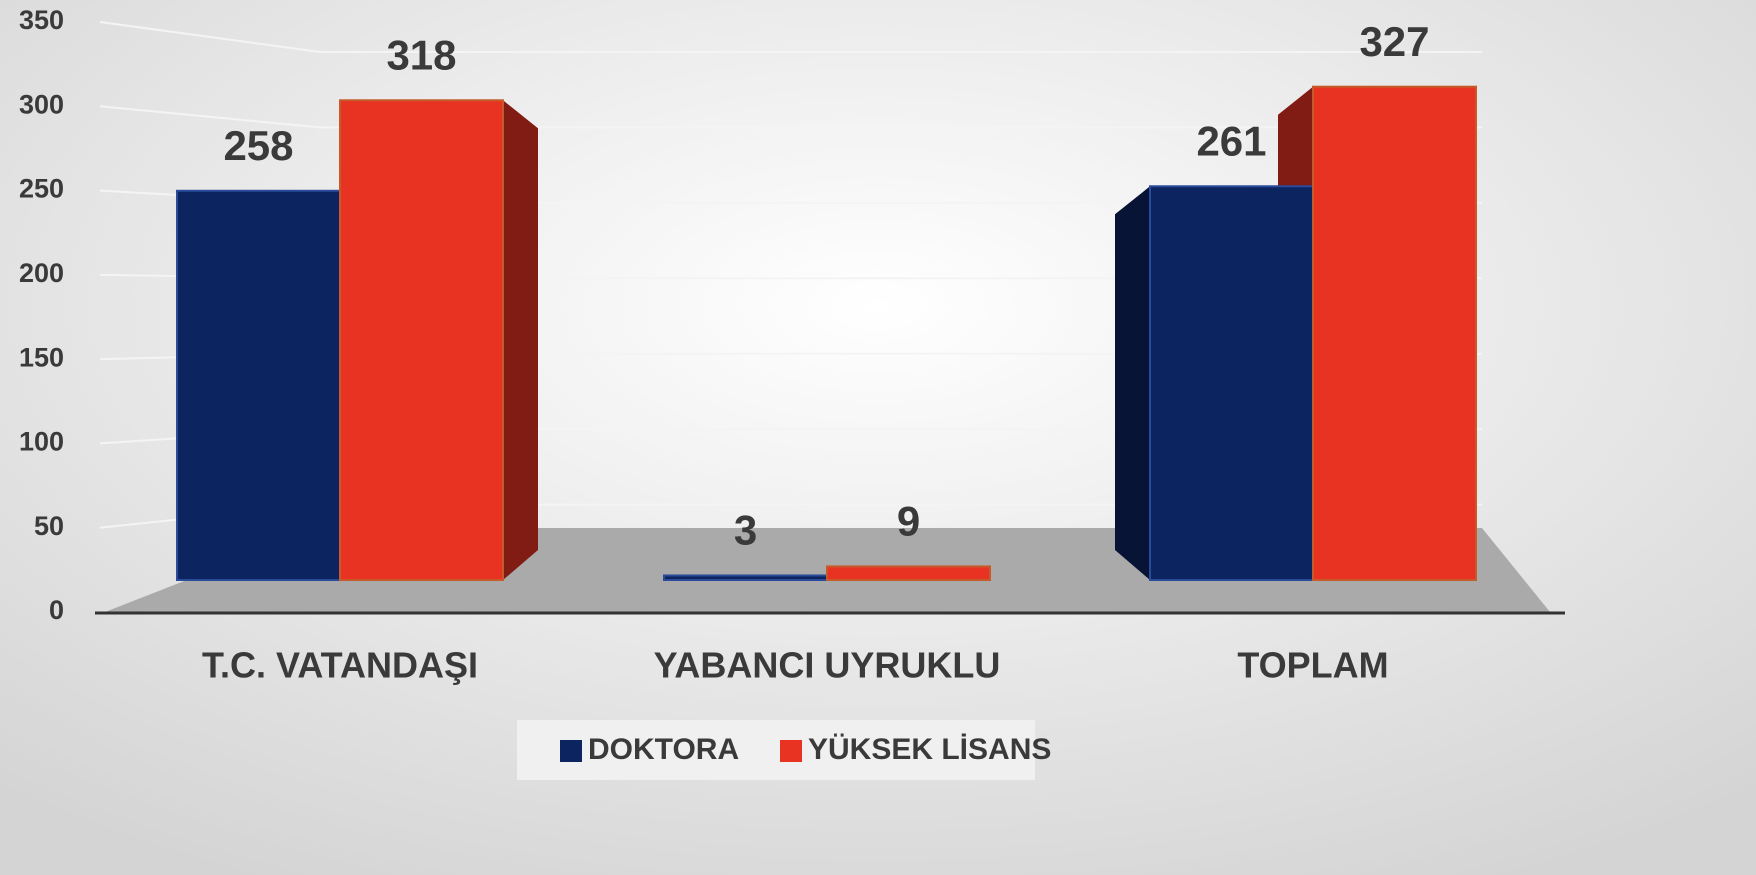  Describe the element at coordinates (41, 20) in the screenshot. I see `y-tick-label: 350` at that location.